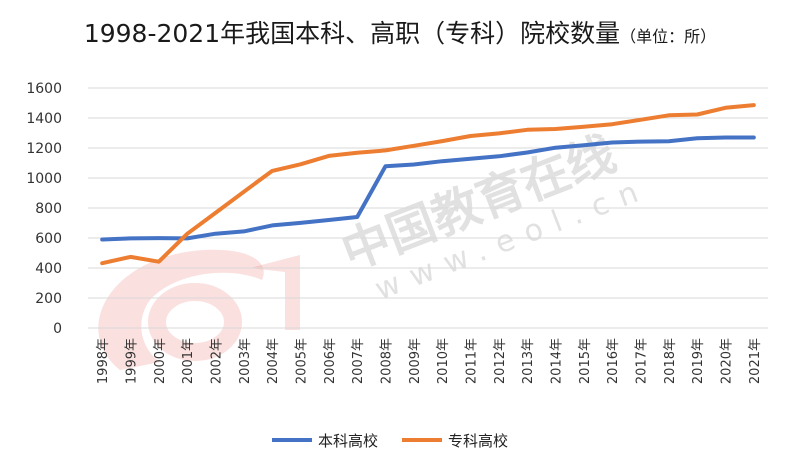 The width and height of the screenshot is (800, 466). I want to click on x-tick-label: 2007年, so click(358, 361).